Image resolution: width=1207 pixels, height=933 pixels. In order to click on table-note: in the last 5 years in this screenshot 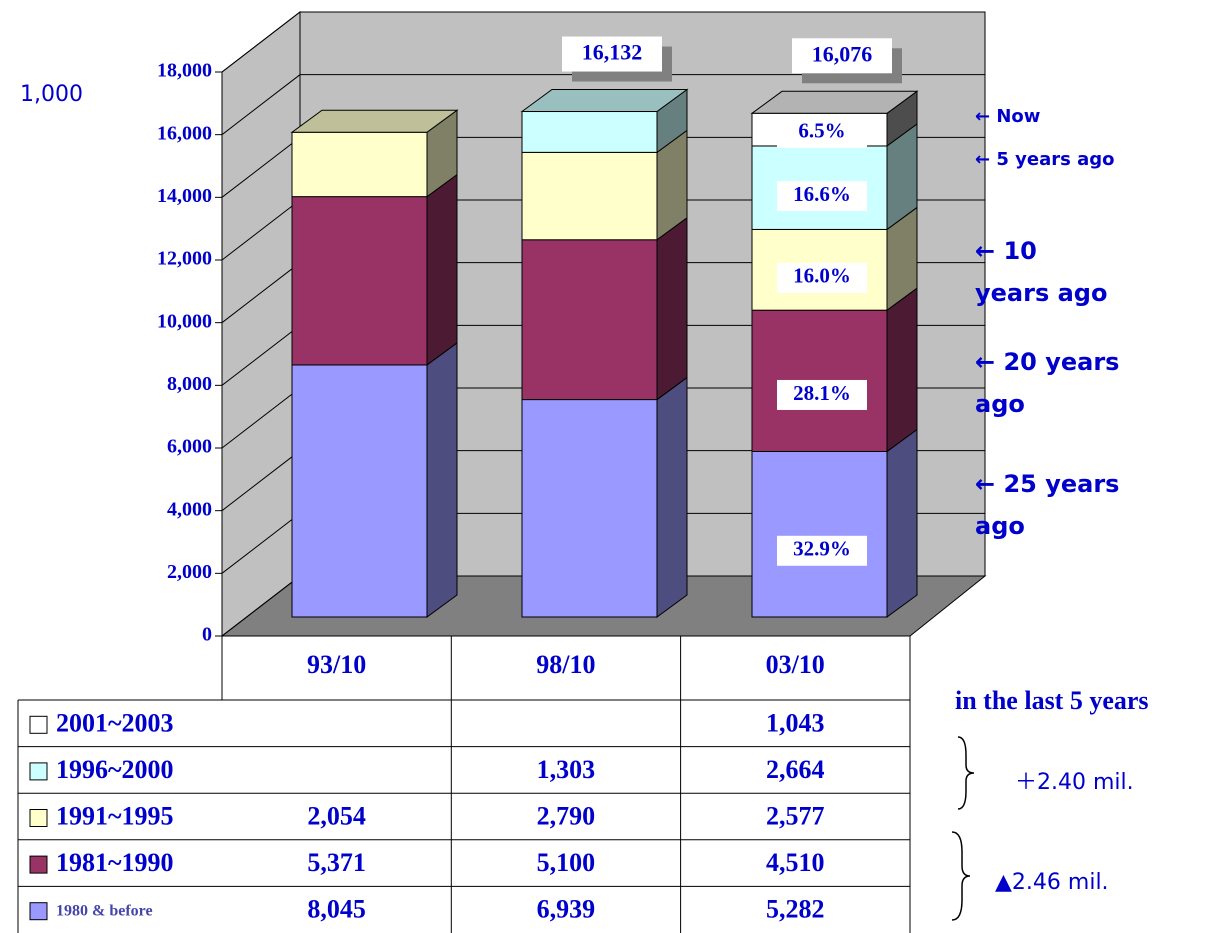, I will do `click(1052, 700)`.